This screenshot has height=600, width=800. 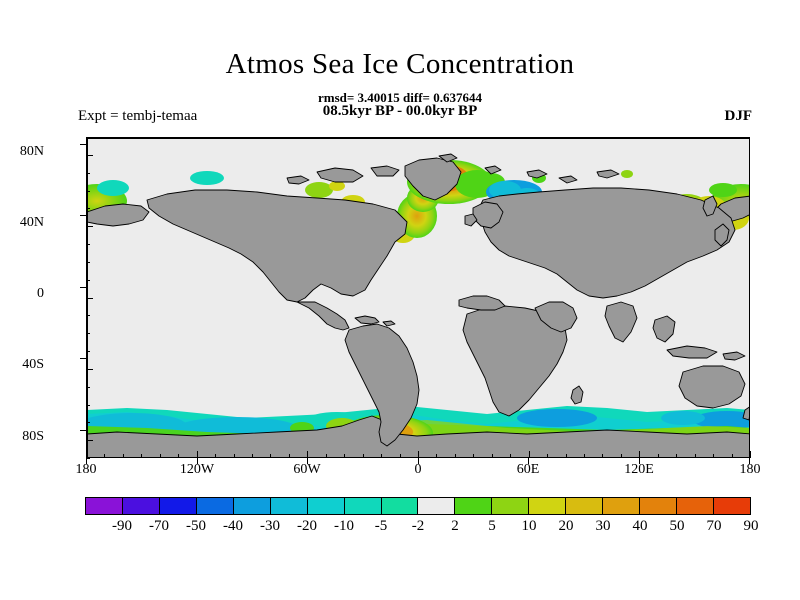 I want to click on x-tick-label-120e: 120E, so click(x=639, y=469).